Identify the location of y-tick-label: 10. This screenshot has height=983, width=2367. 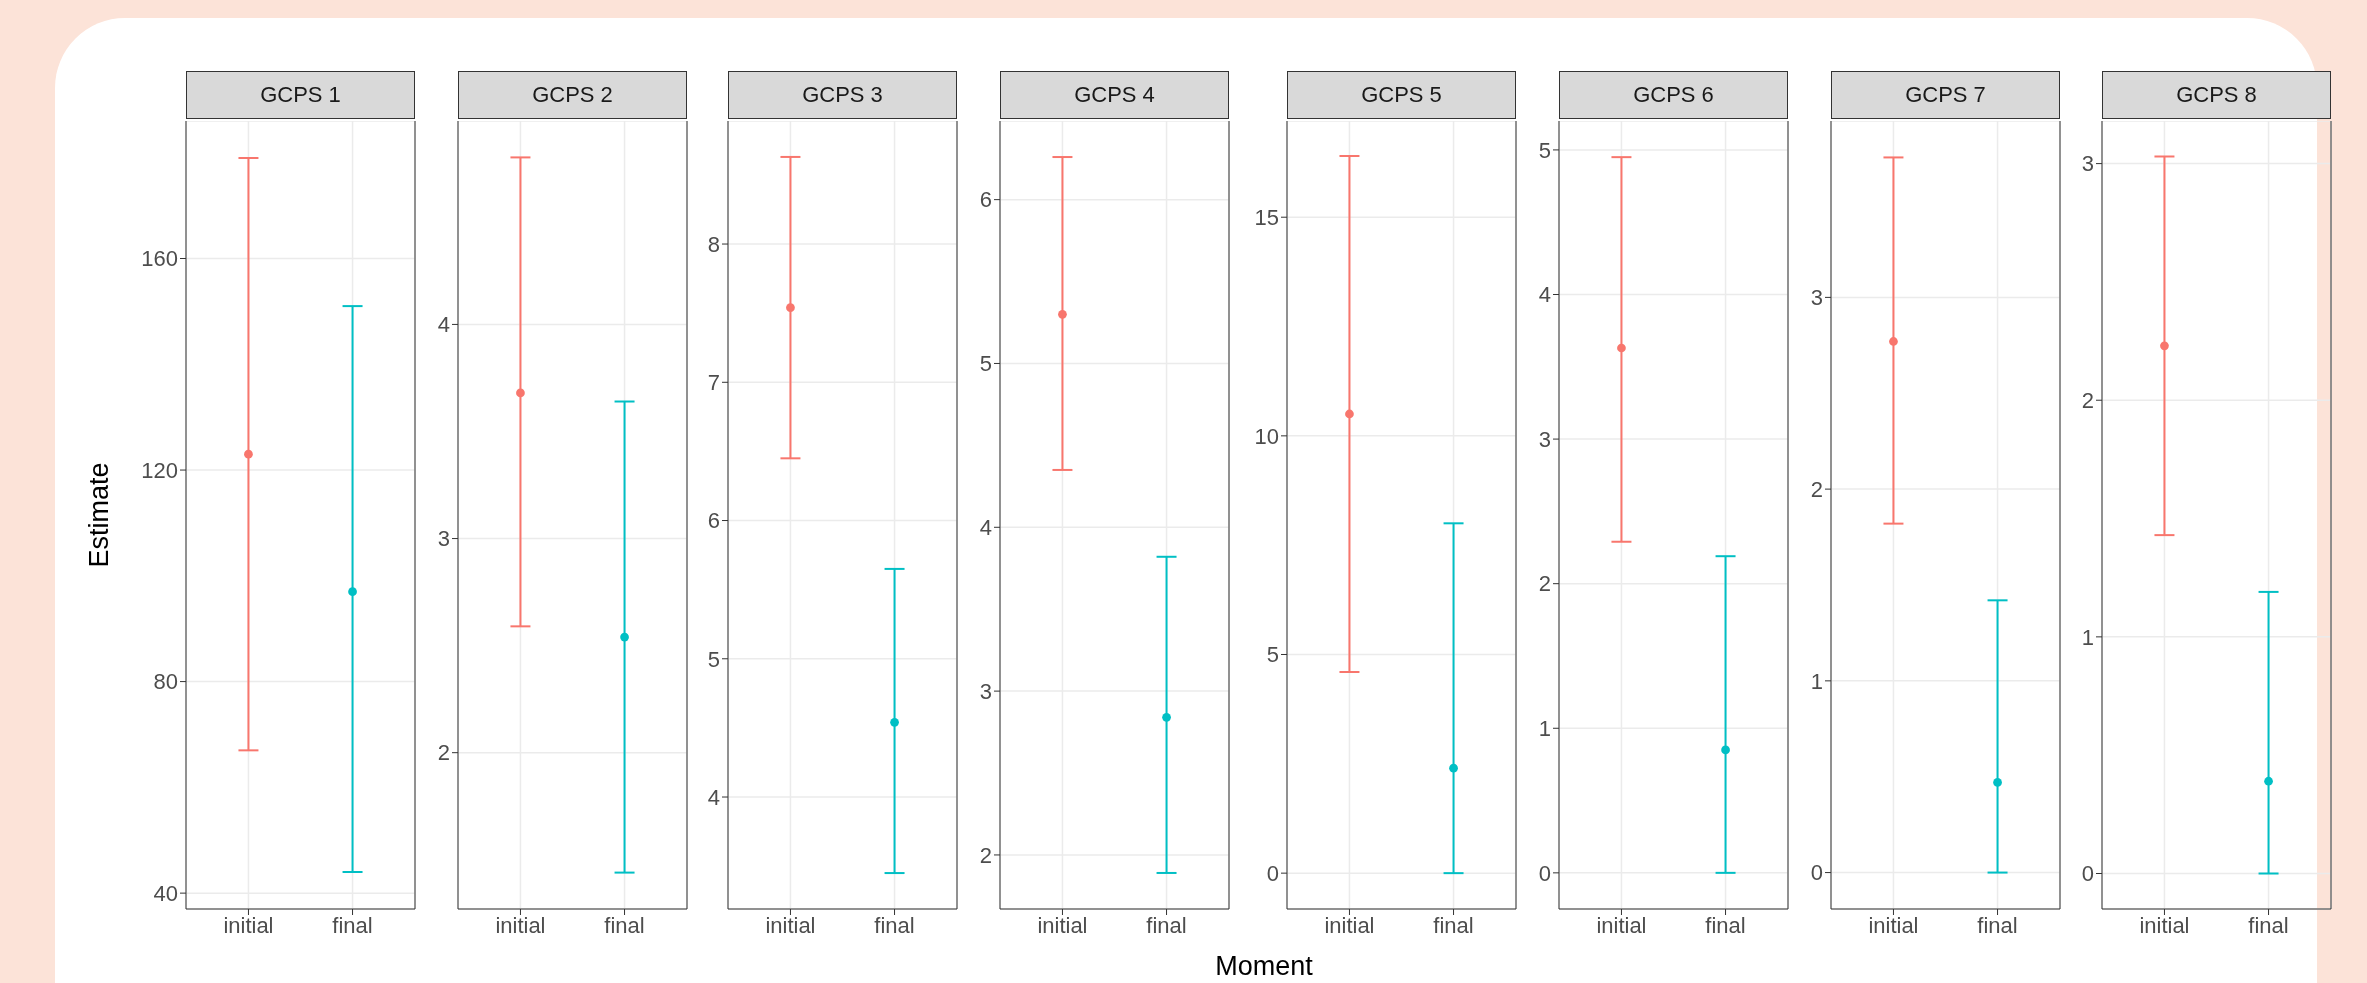
(1266, 436).